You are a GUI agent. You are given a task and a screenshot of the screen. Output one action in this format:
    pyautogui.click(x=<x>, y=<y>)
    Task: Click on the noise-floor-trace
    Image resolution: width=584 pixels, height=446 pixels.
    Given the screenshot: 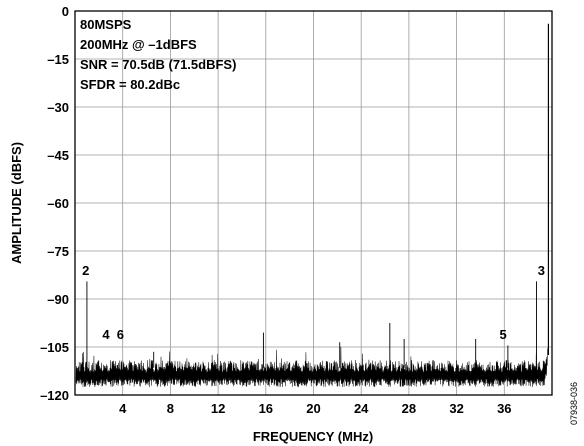 What is the action you would take?
    pyautogui.click(x=311, y=367)
    